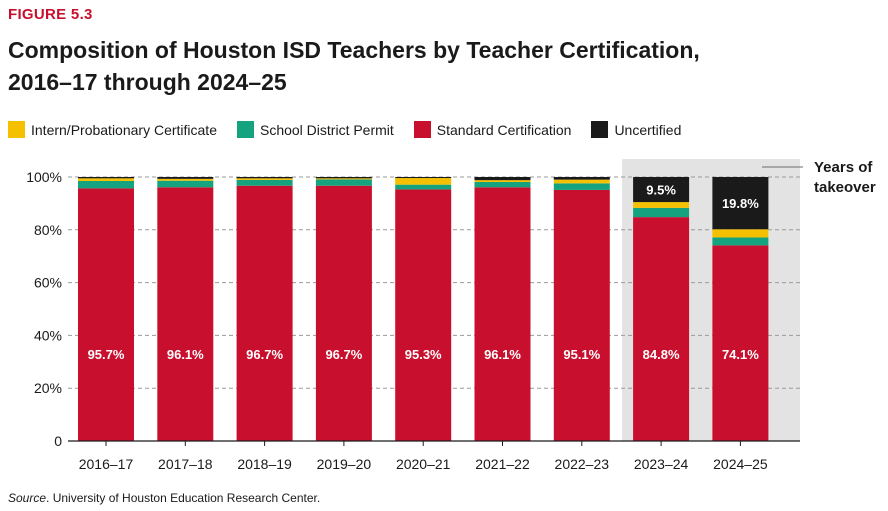  What do you see at coordinates (600, 129) in the screenshot?
I see `legend-swatch-uncertified` at bounding box center [600, 129].